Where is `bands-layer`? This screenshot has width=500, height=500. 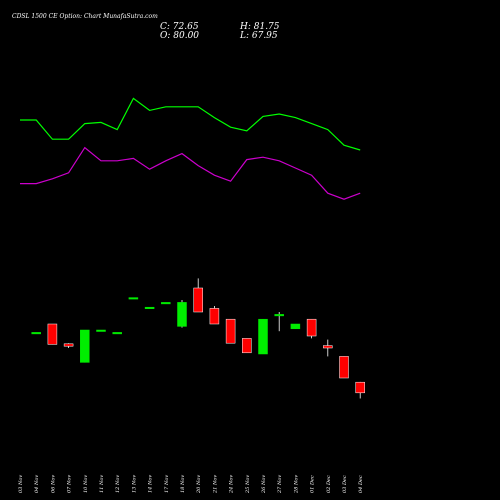
bands-layer is located at coordinates (190, 148).